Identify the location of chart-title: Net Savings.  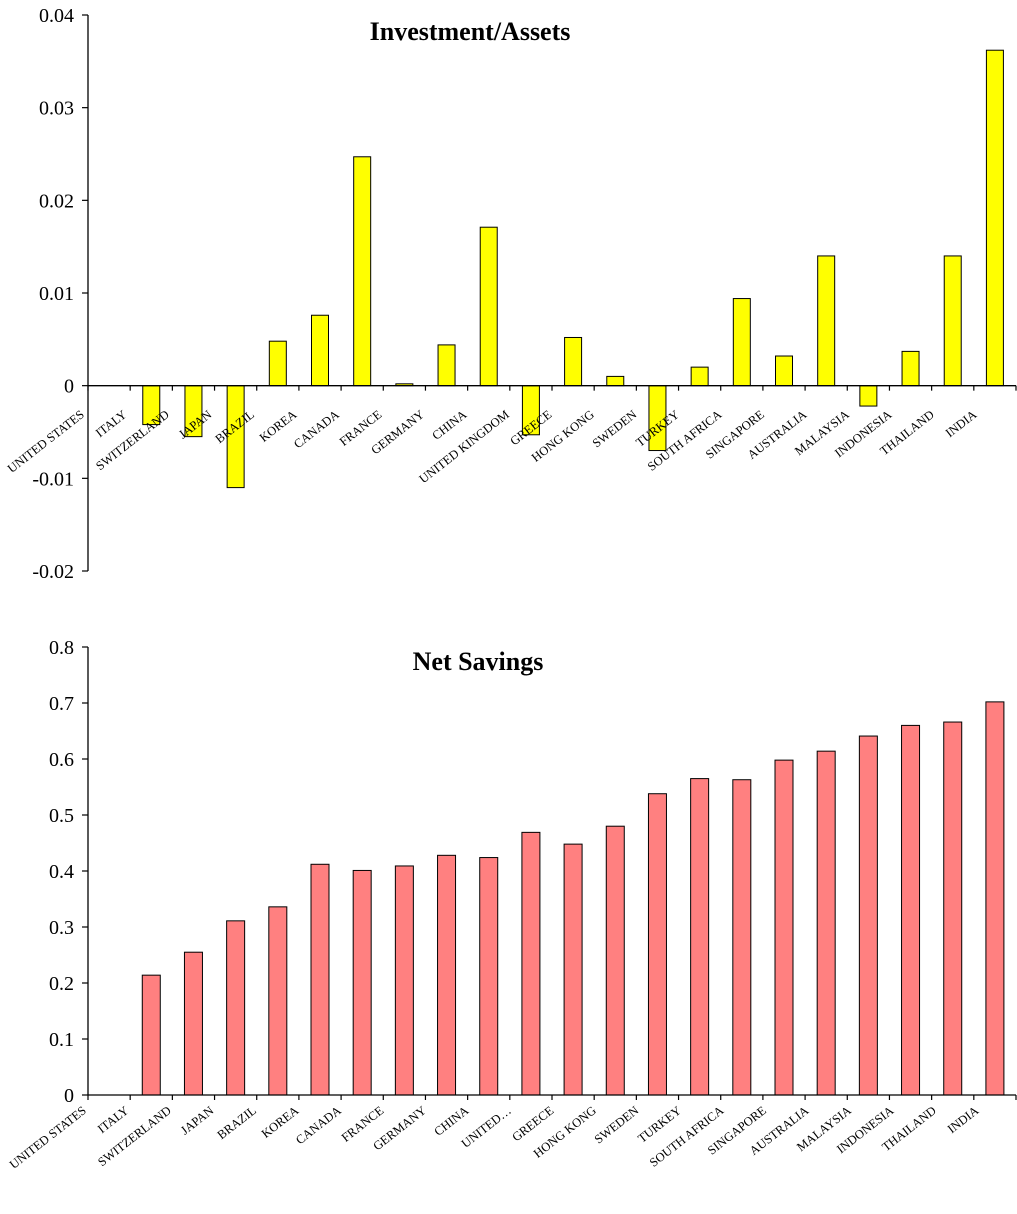
(478, 661).